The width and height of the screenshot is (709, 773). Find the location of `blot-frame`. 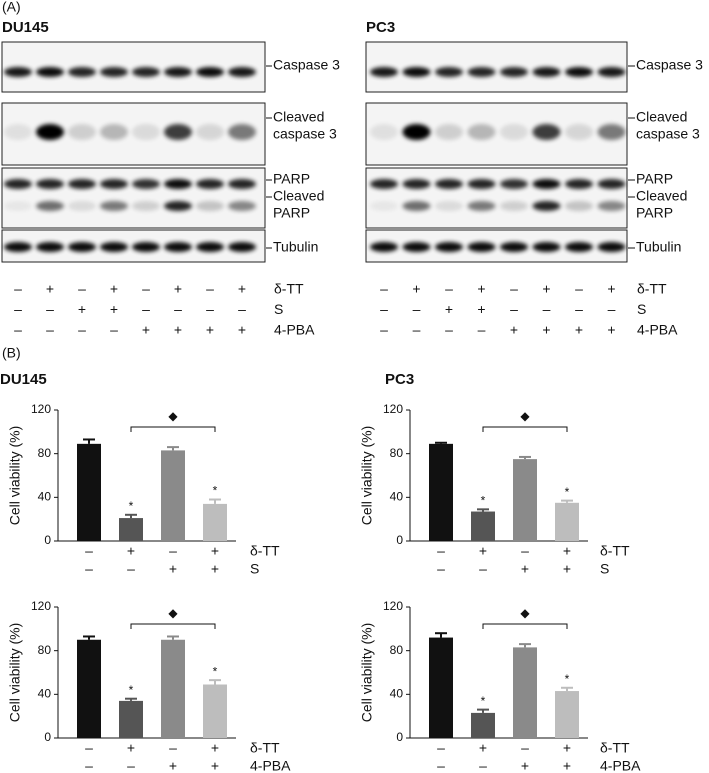

blot-frame is located at coordinates (133, 67).